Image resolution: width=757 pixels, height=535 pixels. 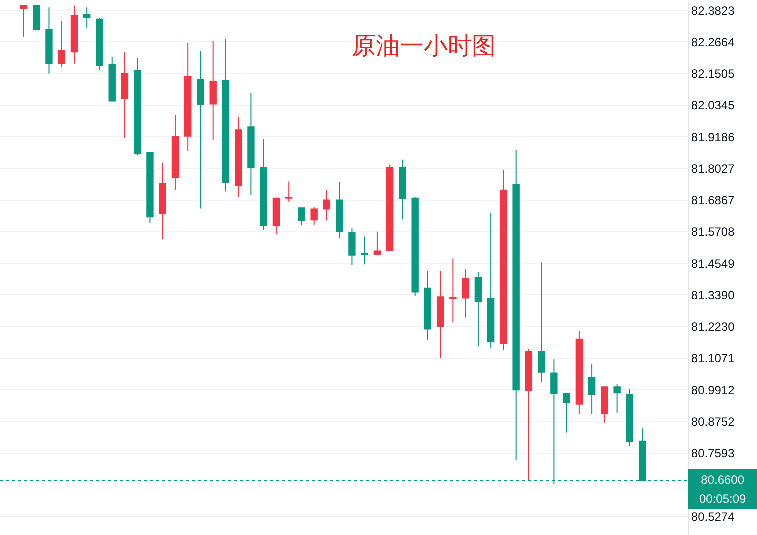 I want to click on y-tick-label: 80.9912, so click(x=713, y=390).